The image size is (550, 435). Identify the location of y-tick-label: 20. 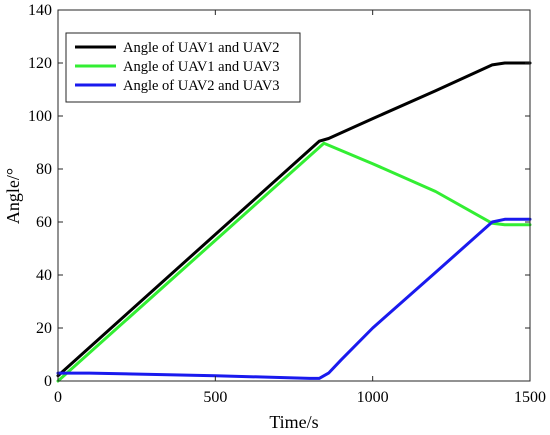
(44, 328).